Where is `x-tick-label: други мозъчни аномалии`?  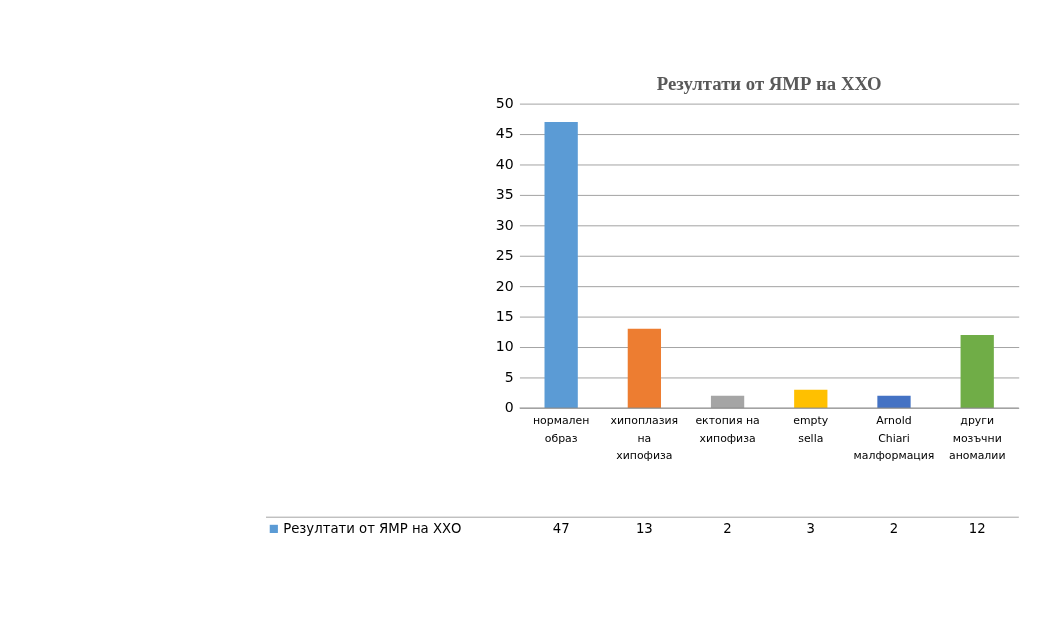 x-tick-label: други мозъчни аномалии is located at coordinates (977, 438).